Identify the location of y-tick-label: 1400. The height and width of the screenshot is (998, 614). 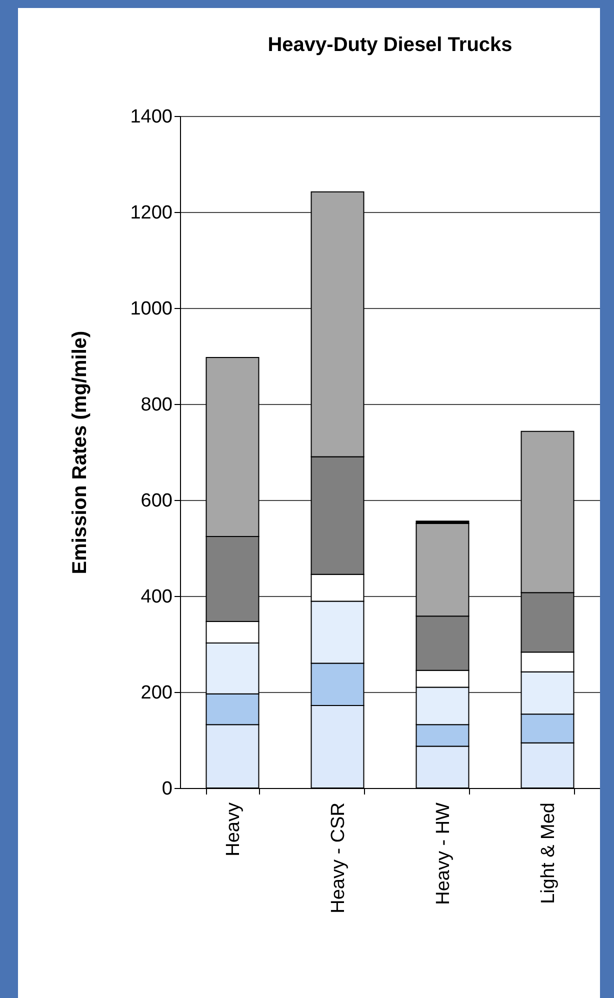
(151, 117).